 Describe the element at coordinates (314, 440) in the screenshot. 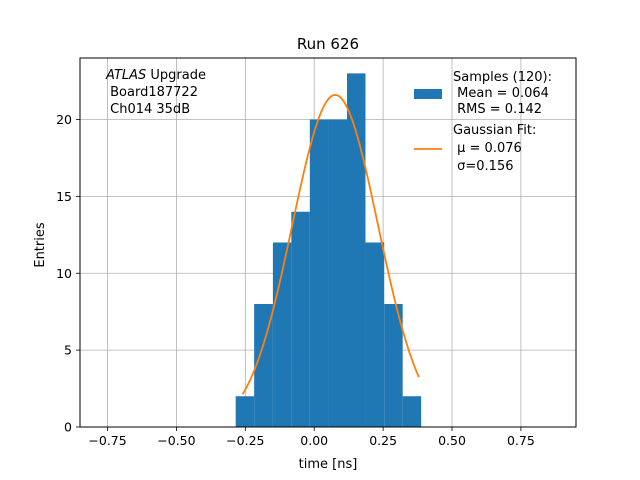

I see `x-tick-label-3: 0.00` at that location.